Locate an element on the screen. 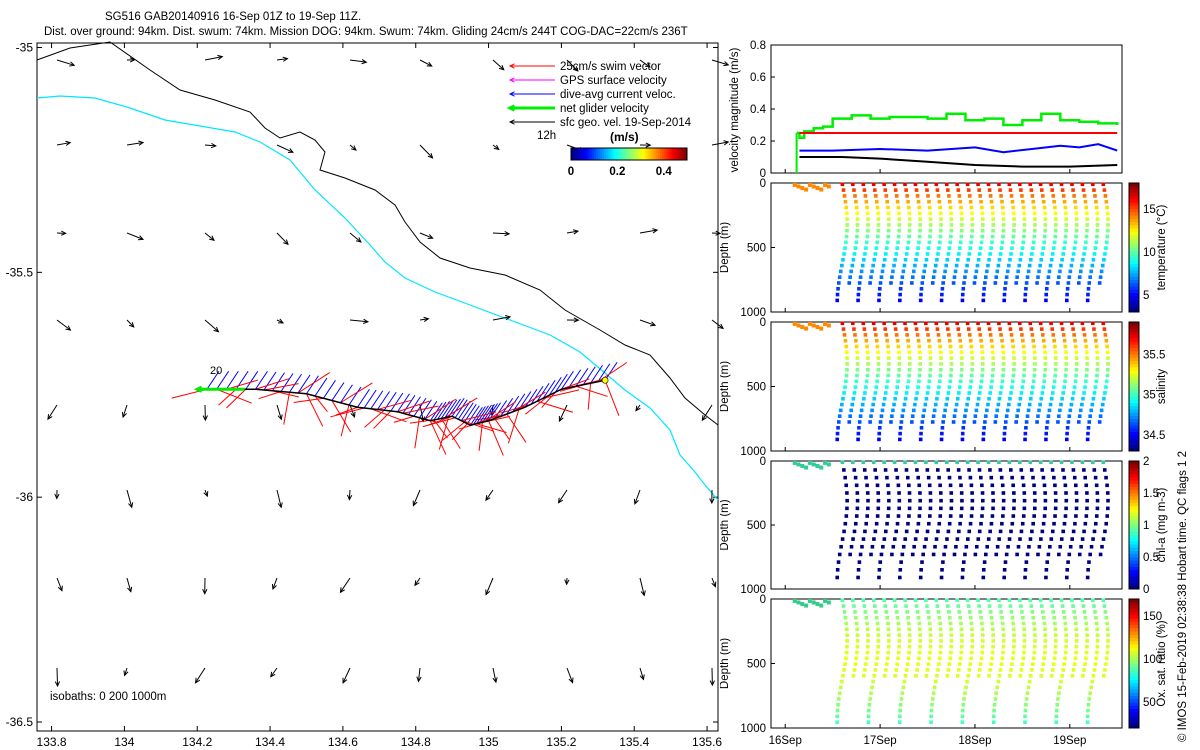  depth-ytick-label: 1000 is located at coordinates (753, 590).